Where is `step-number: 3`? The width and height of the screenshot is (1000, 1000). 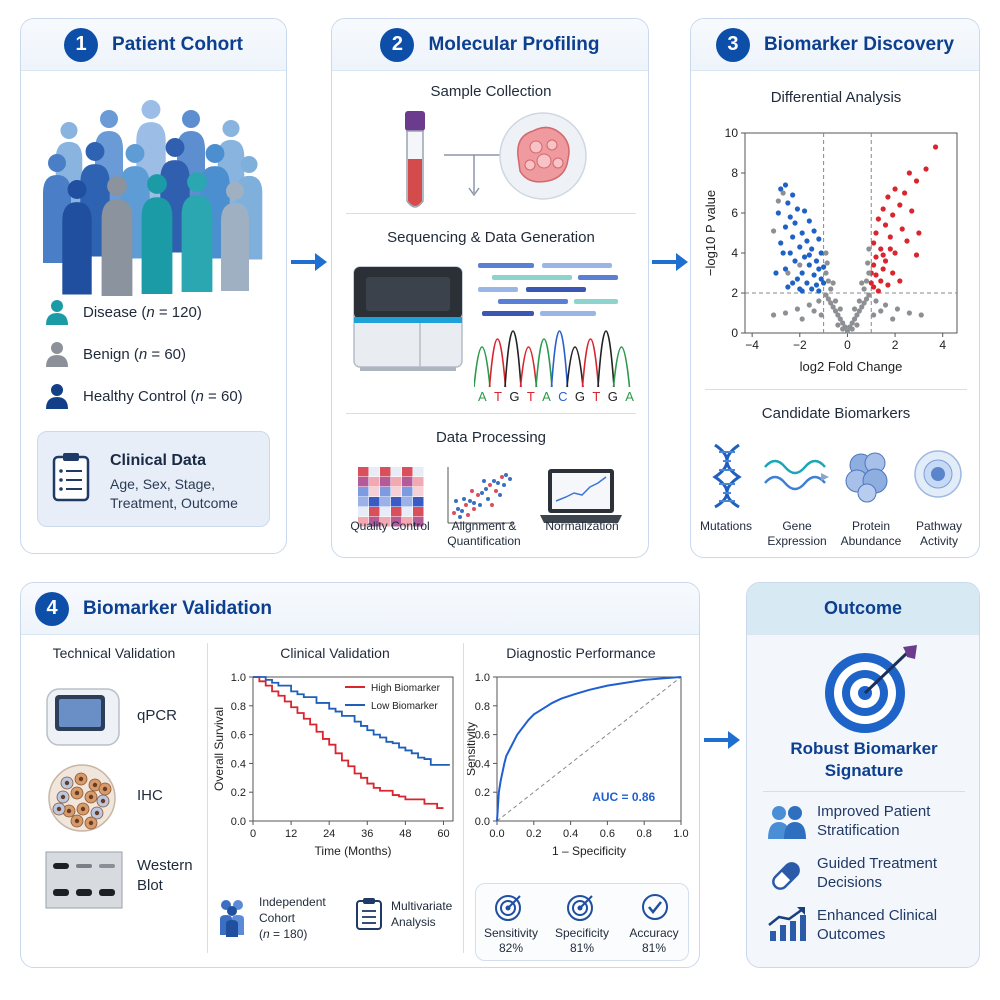 step-number: 3 is located at coordinates (732, 44).